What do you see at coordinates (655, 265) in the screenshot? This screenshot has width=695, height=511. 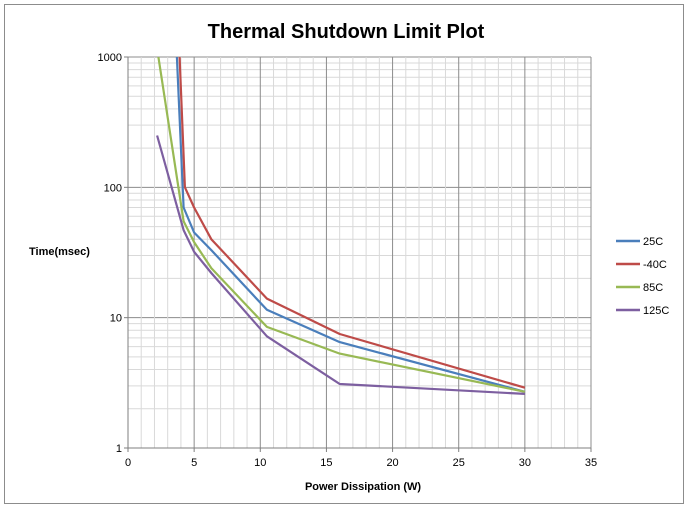 I see `legend-entry-label: -40C` at bounding box center [655, 265].